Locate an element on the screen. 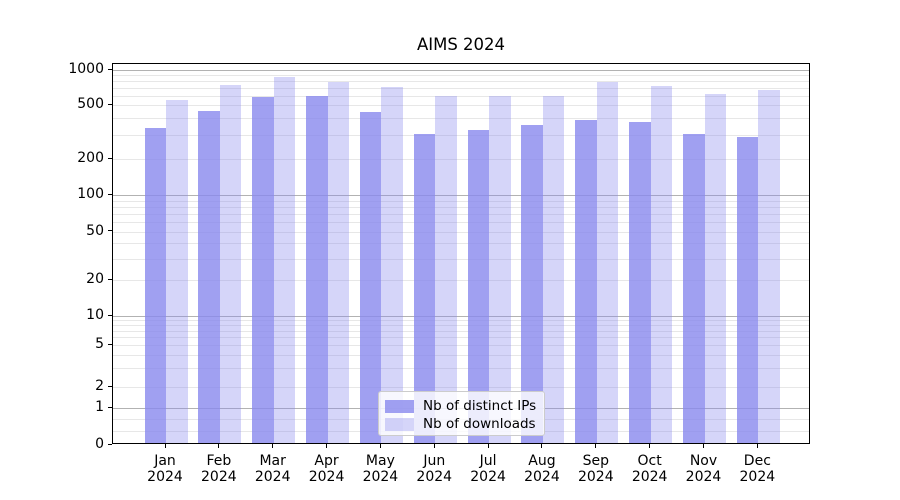  legend-swatch-distinct-ips is located at coordinates (399, 406).